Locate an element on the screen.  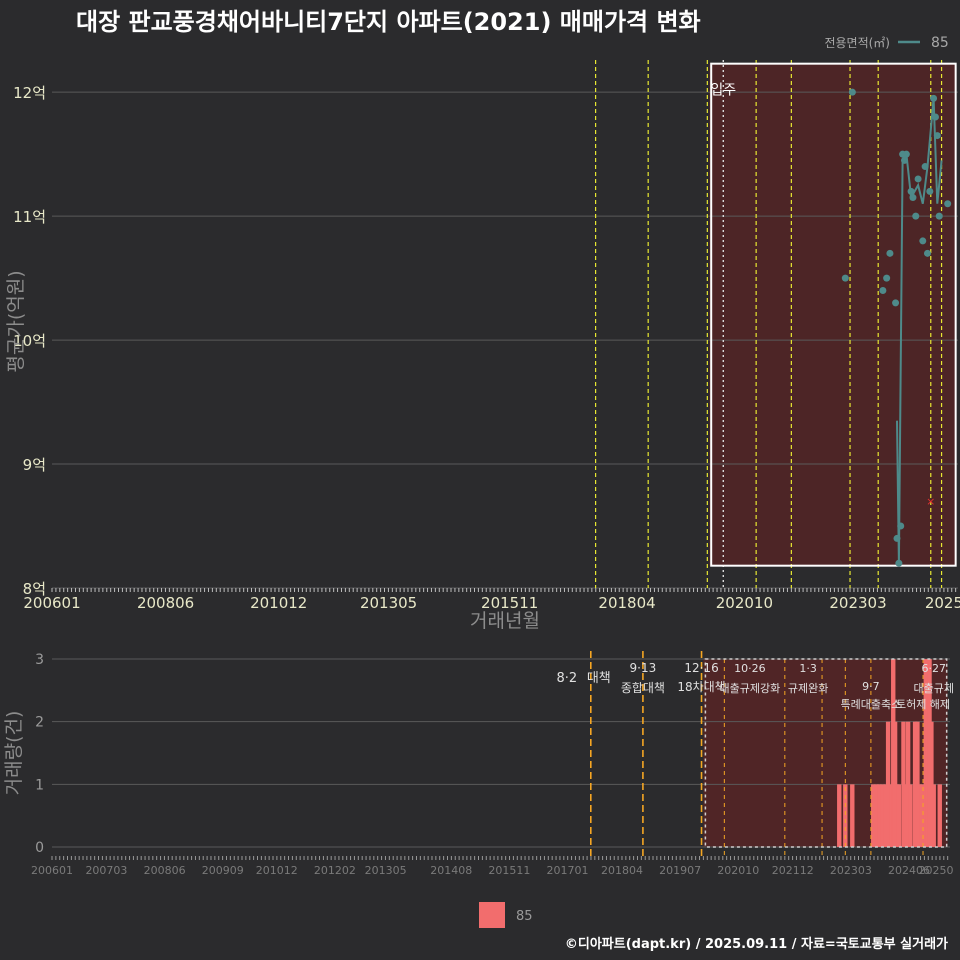
y-tick-label: 10억 is located at coordinates (29, 341).